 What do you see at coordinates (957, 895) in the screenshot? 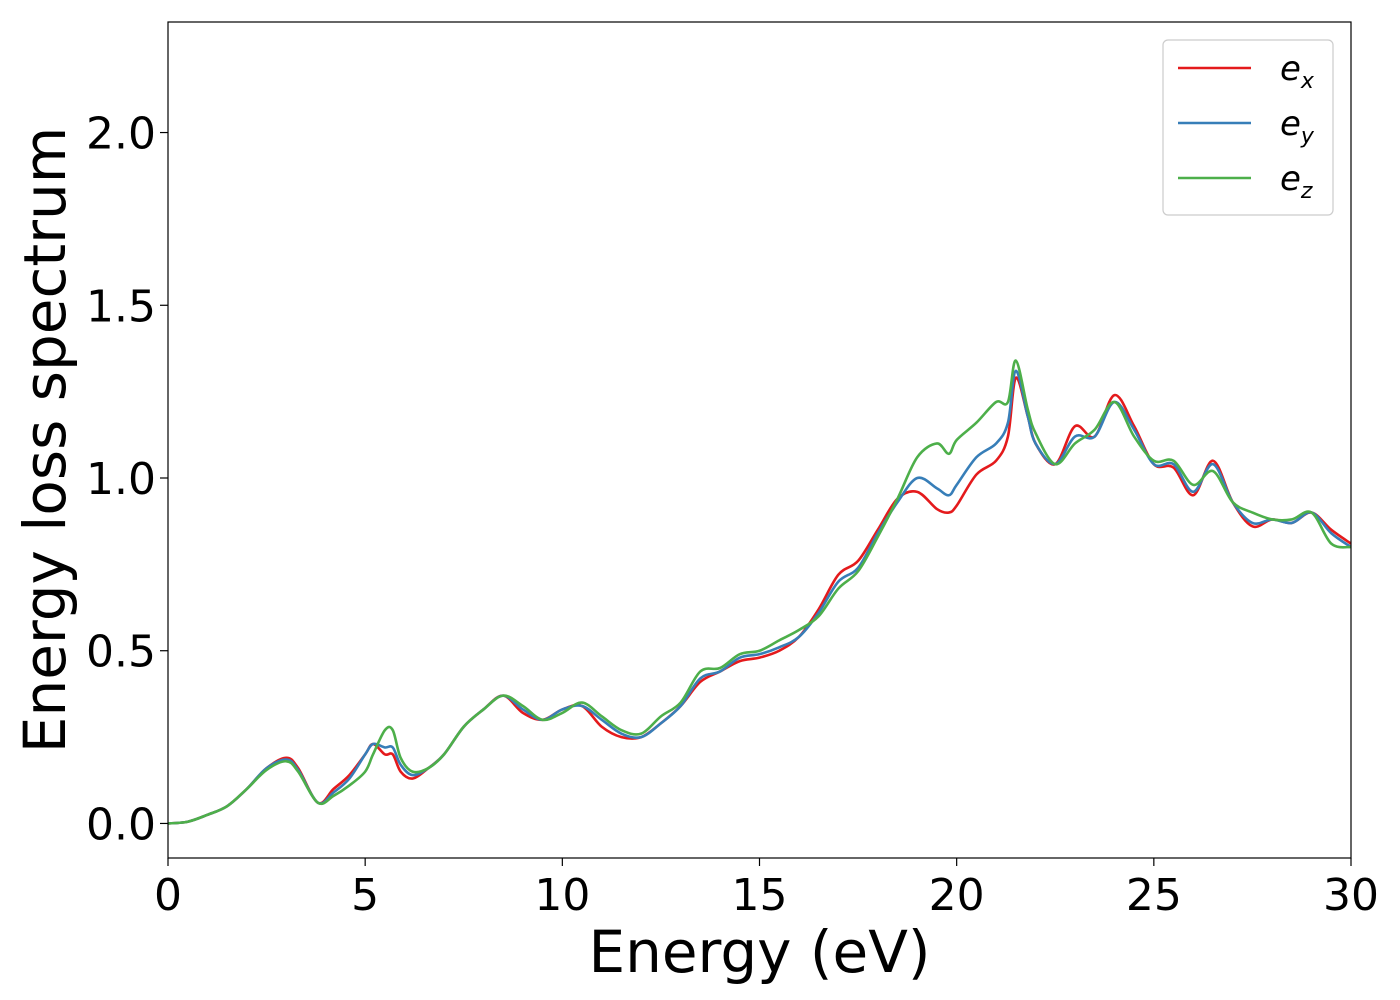
I see `x-tick-label: 20` at bounding box center [957, 895].